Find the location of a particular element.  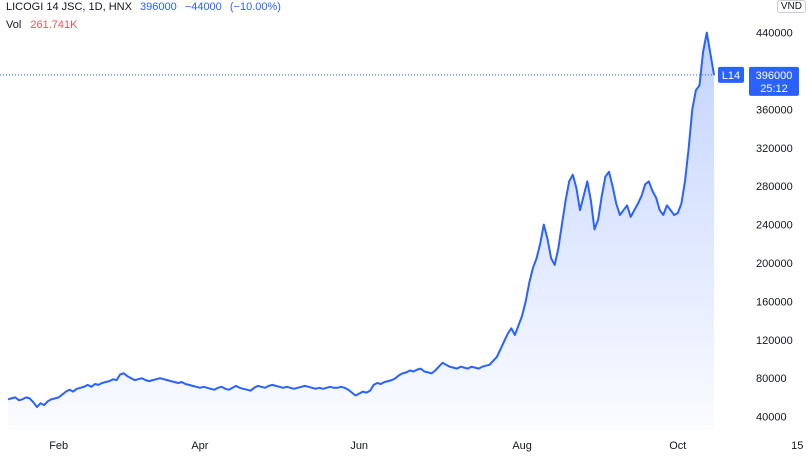

y-tick-label: 320000 is located at coordinates (774, 149).